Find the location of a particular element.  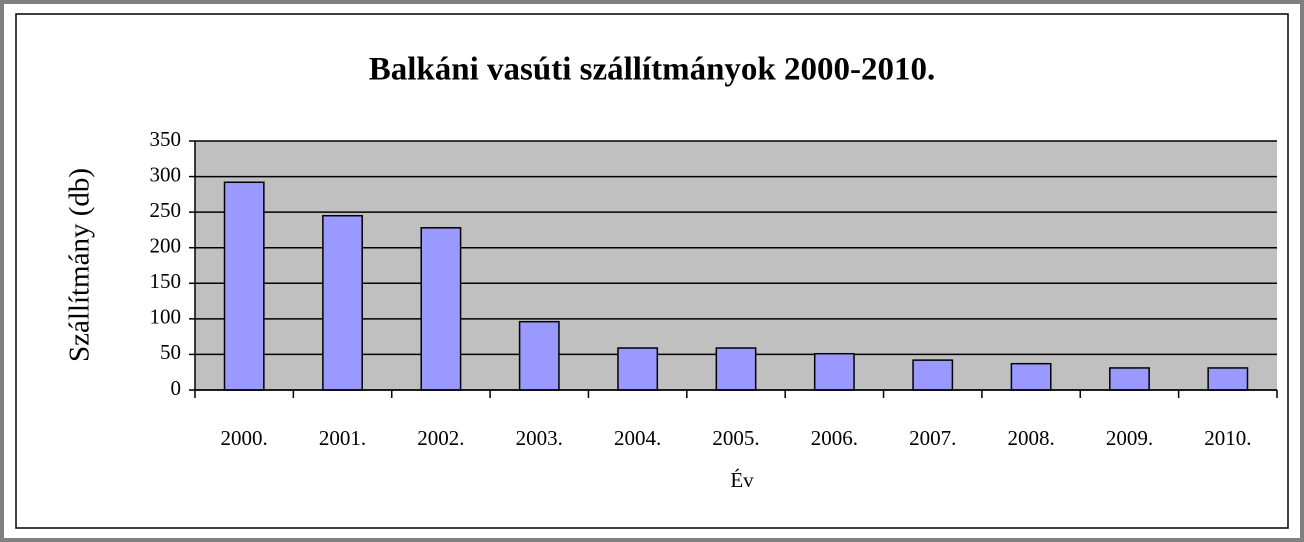

x-tick-label: 2006. is located at coordinates (834, 438).